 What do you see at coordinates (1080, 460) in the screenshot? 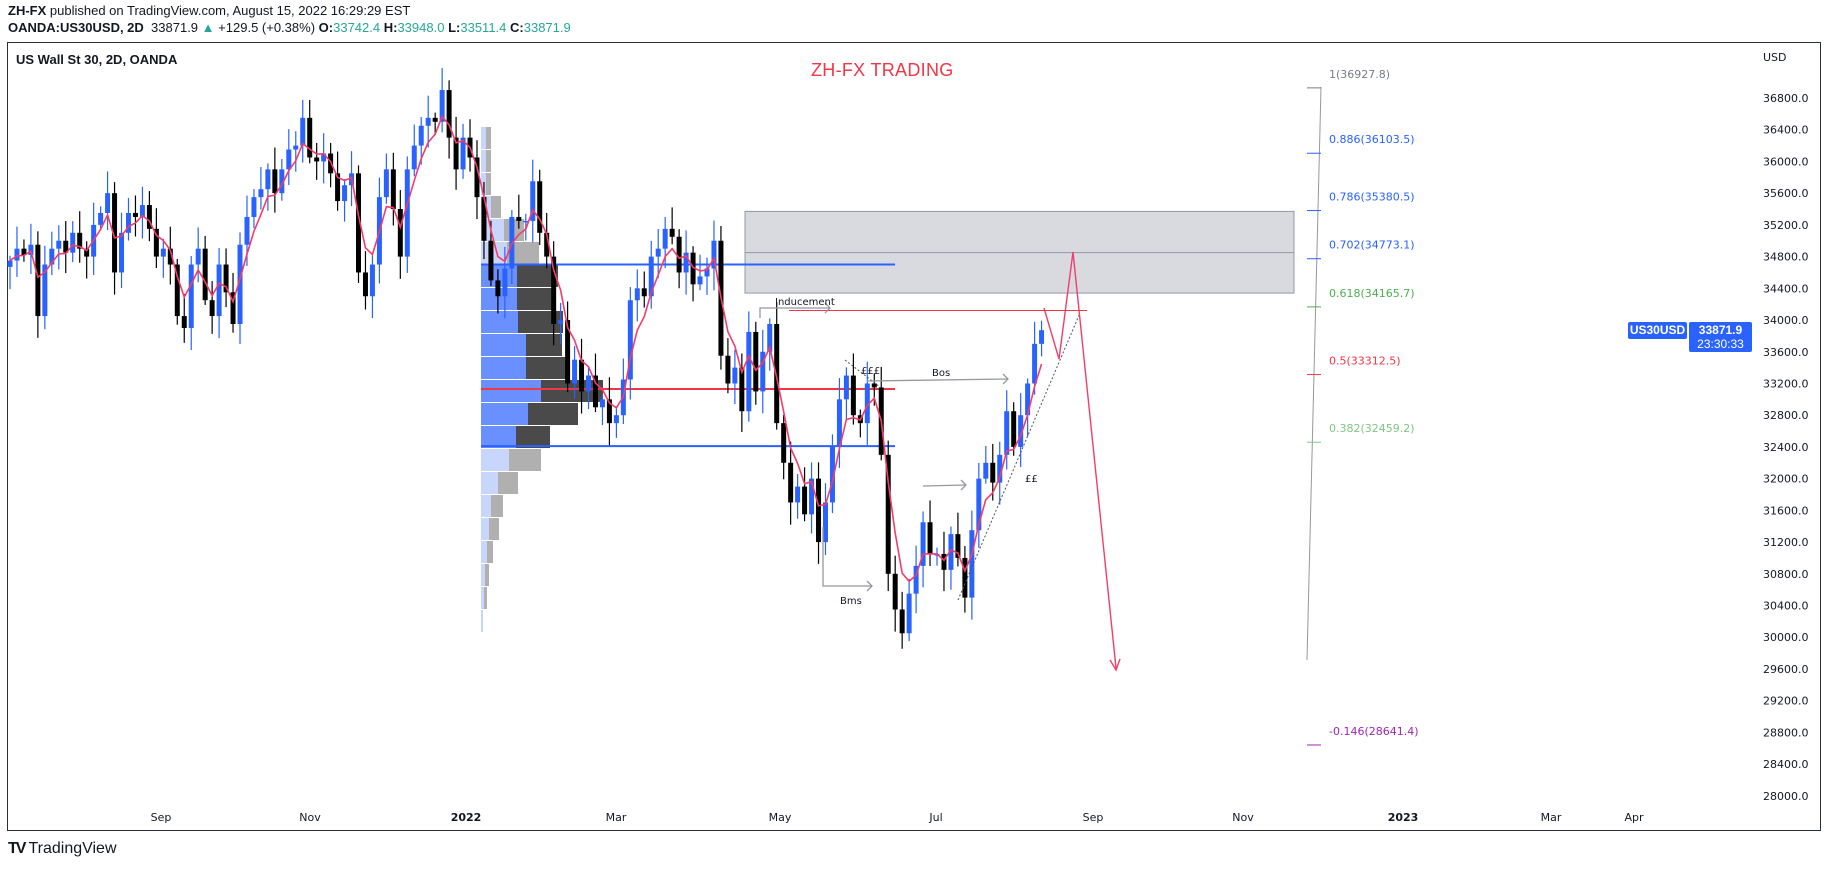
I see `projection-path` at bounding box center [1080, 460].